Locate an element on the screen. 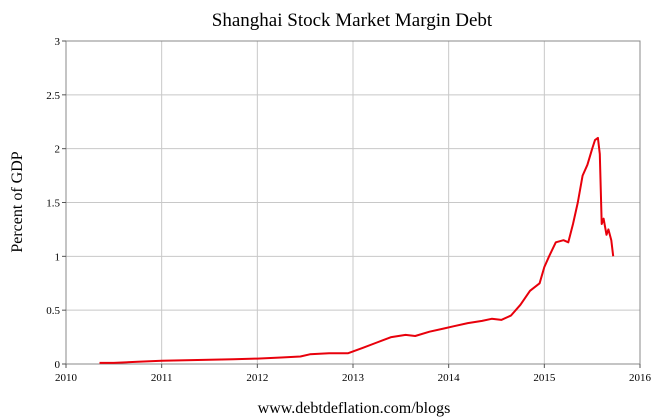 This screenshot has width=663, height=420. y-tick-label: 0 is located at coordinates (58, 365).